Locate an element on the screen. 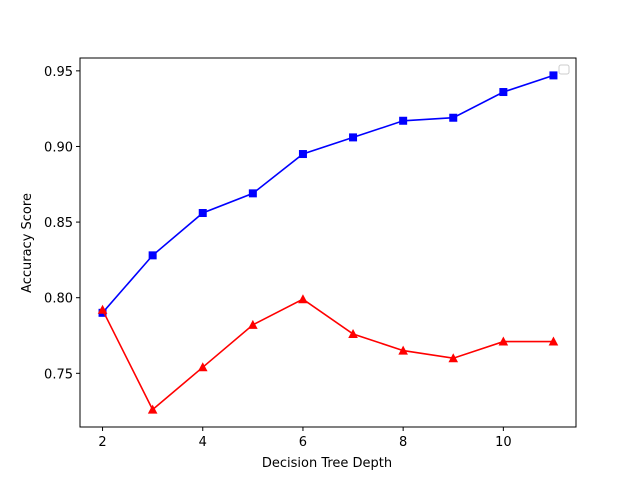  y-tick-label: 0.80 is located at coordinates (58, 299).